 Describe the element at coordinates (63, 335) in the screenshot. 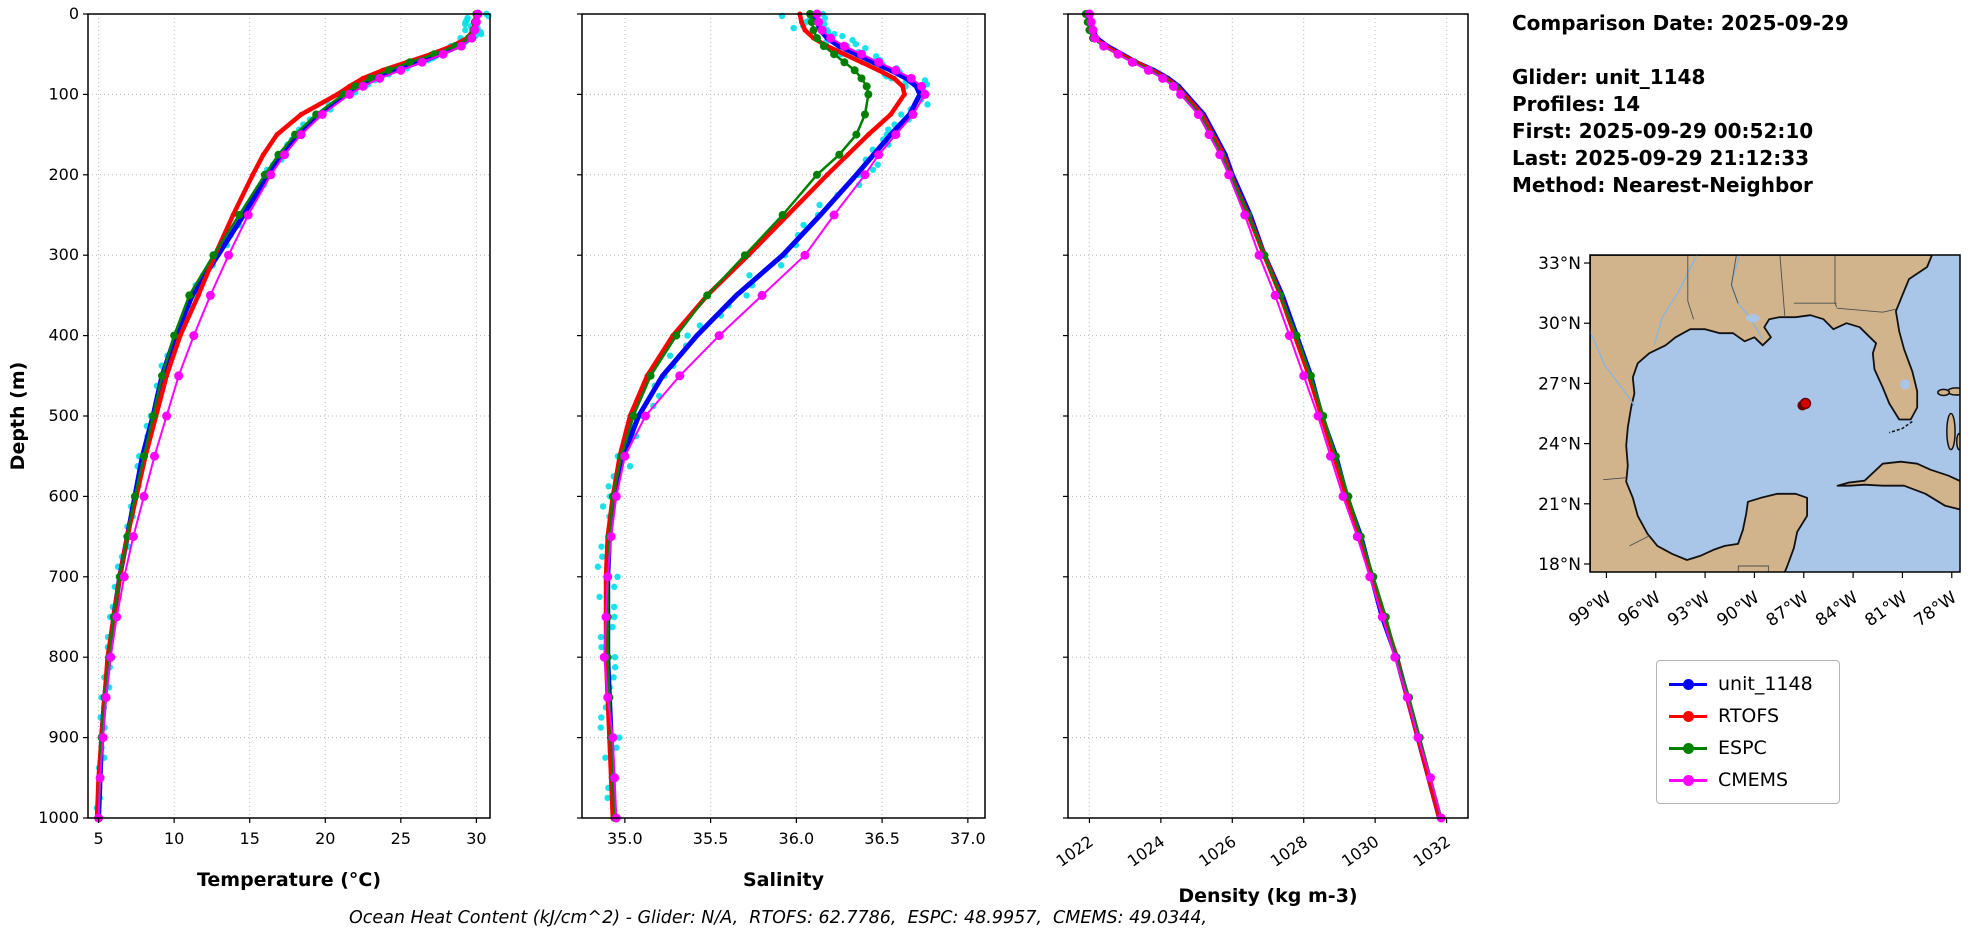

I see `svg-text: 400` at that location.